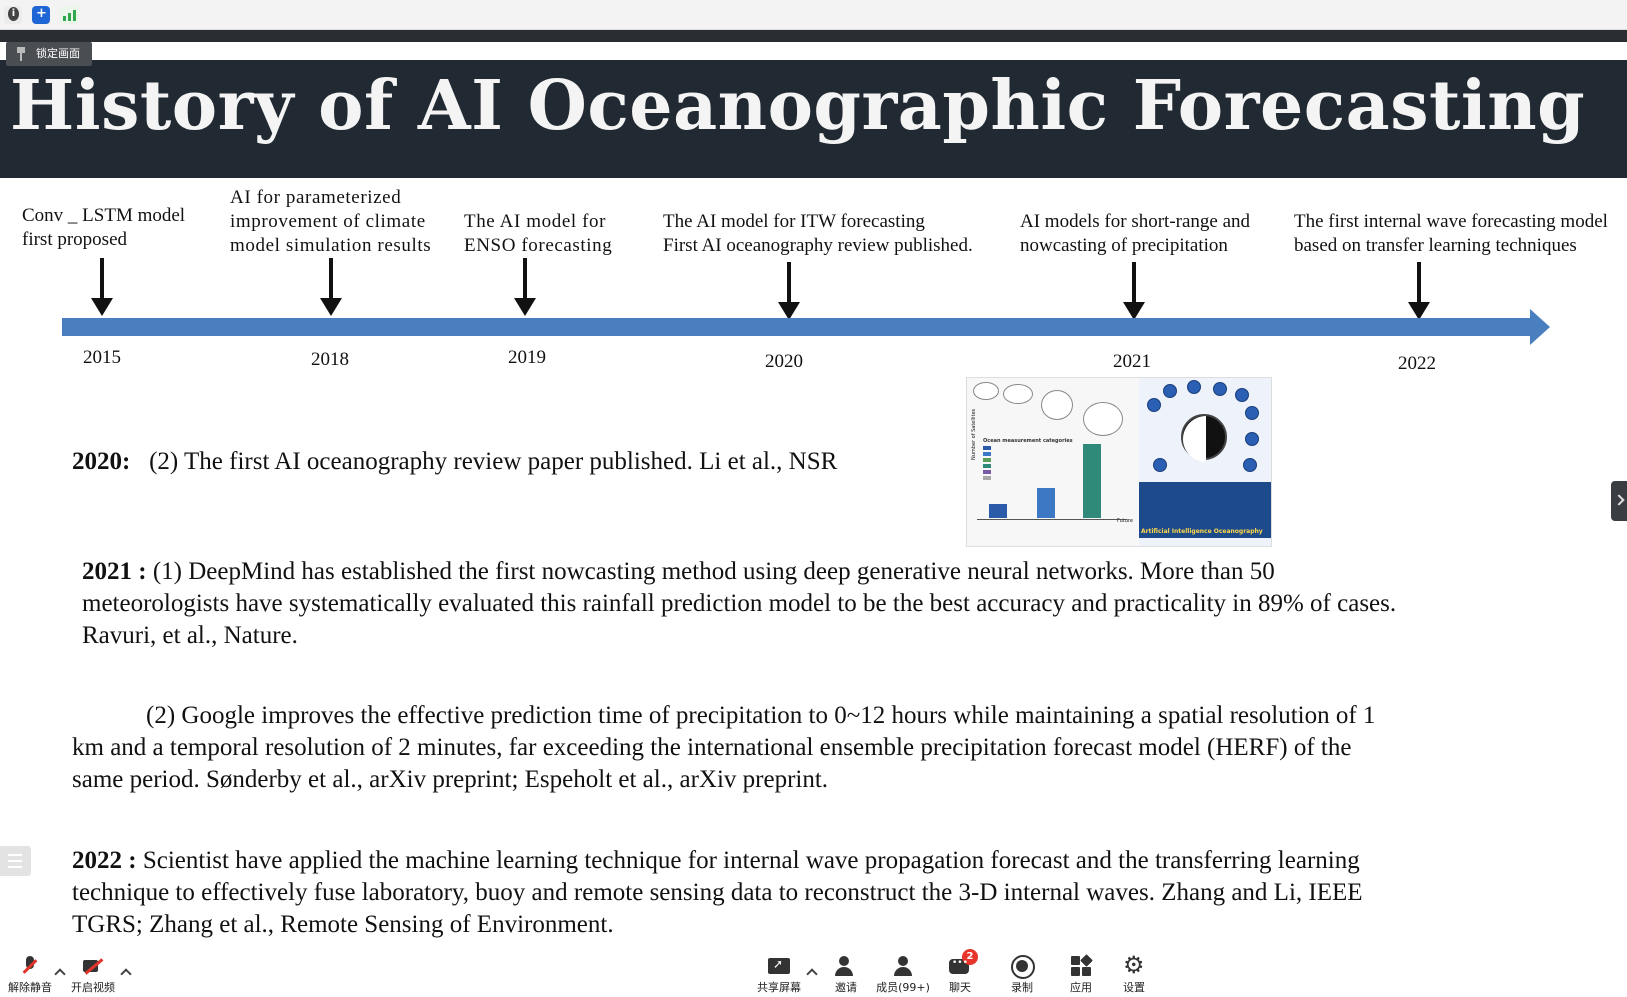  I want to click on share-screen-label: 共享屏幕, so click(779, 987).